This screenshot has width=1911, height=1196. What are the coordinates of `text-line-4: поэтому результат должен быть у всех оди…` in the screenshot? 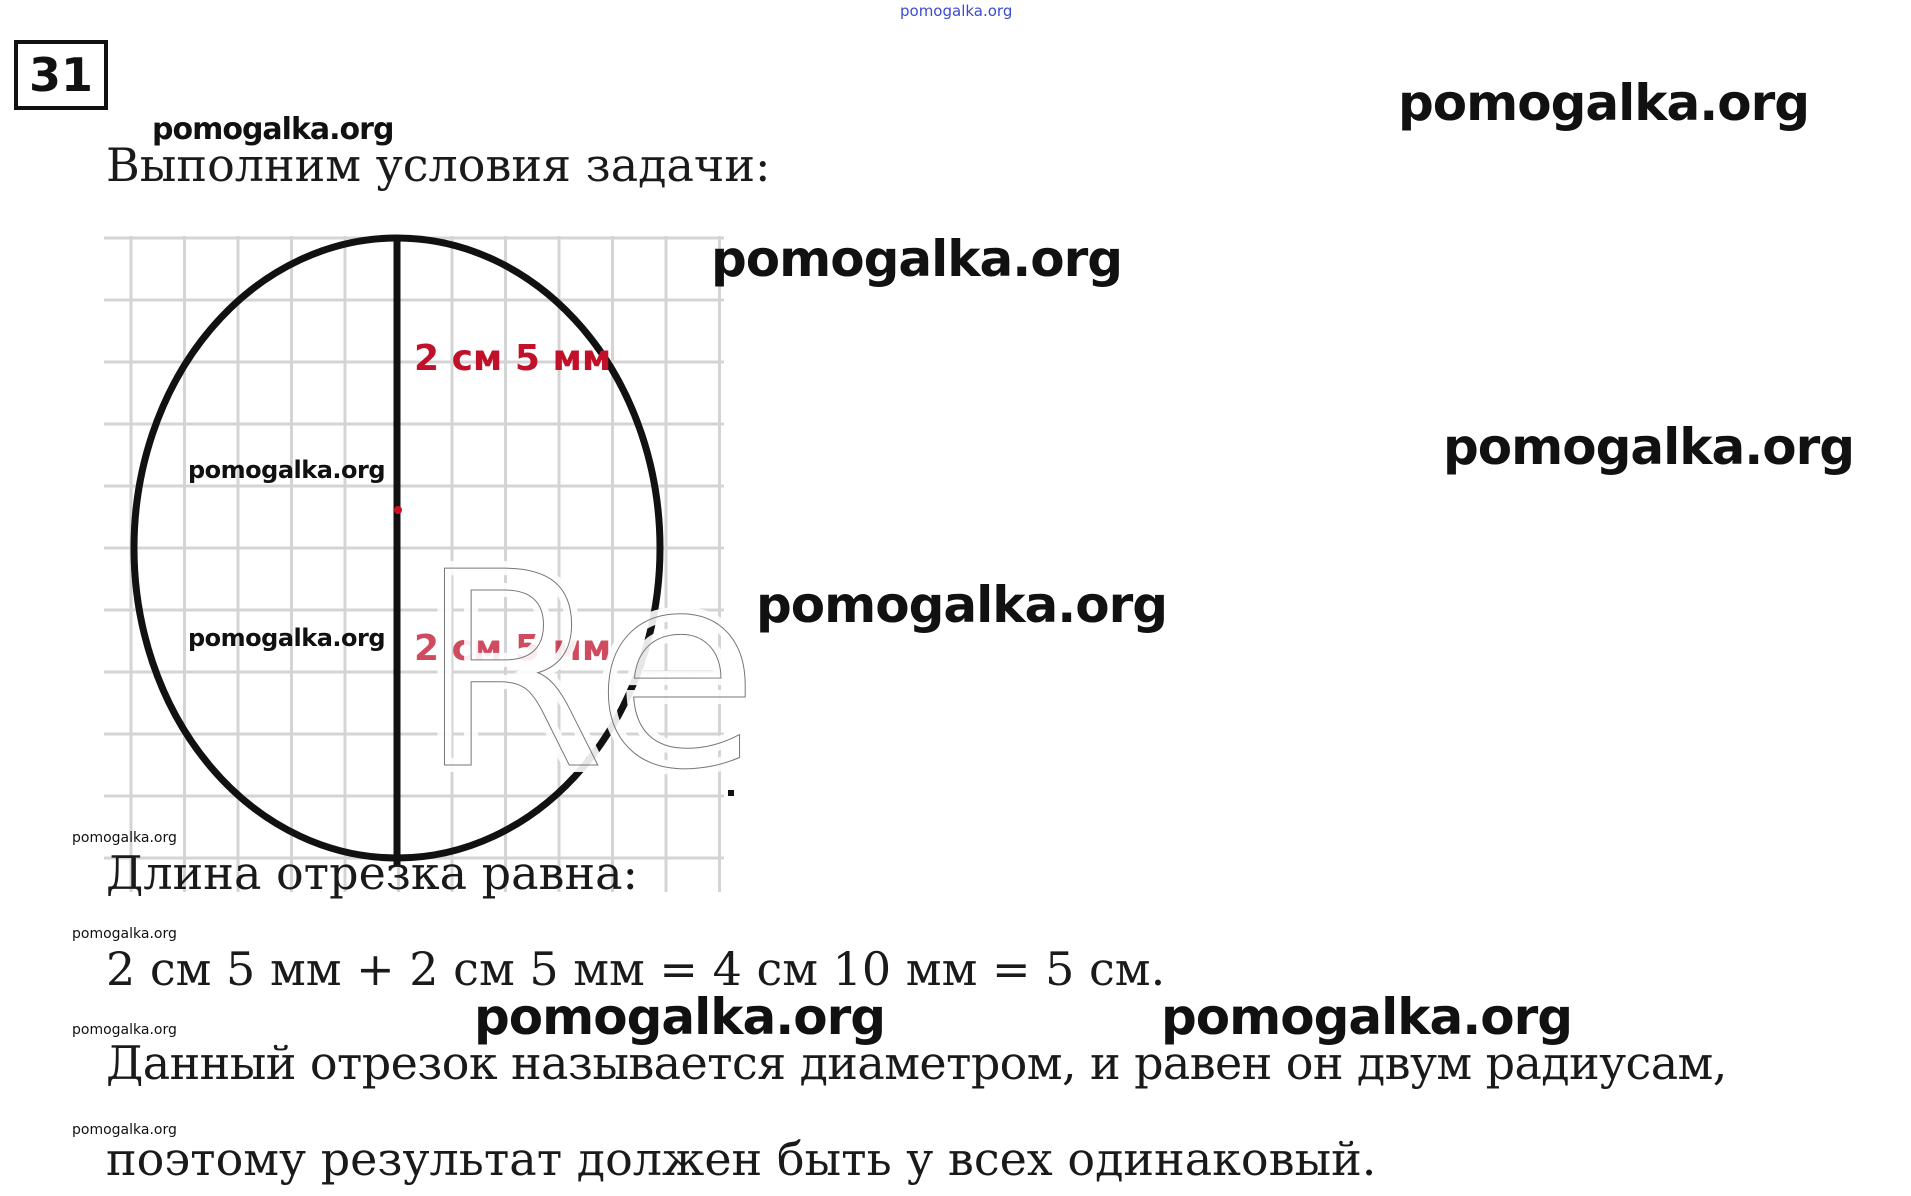 It's located at (741, 1159).